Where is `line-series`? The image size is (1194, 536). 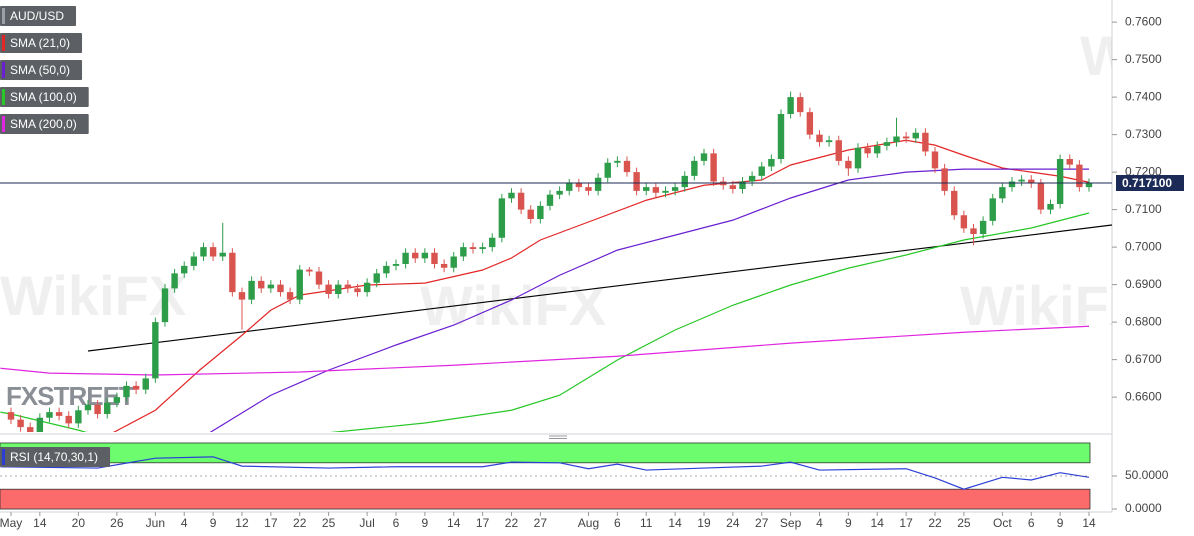 line-series is located at coordinates (545, 350).